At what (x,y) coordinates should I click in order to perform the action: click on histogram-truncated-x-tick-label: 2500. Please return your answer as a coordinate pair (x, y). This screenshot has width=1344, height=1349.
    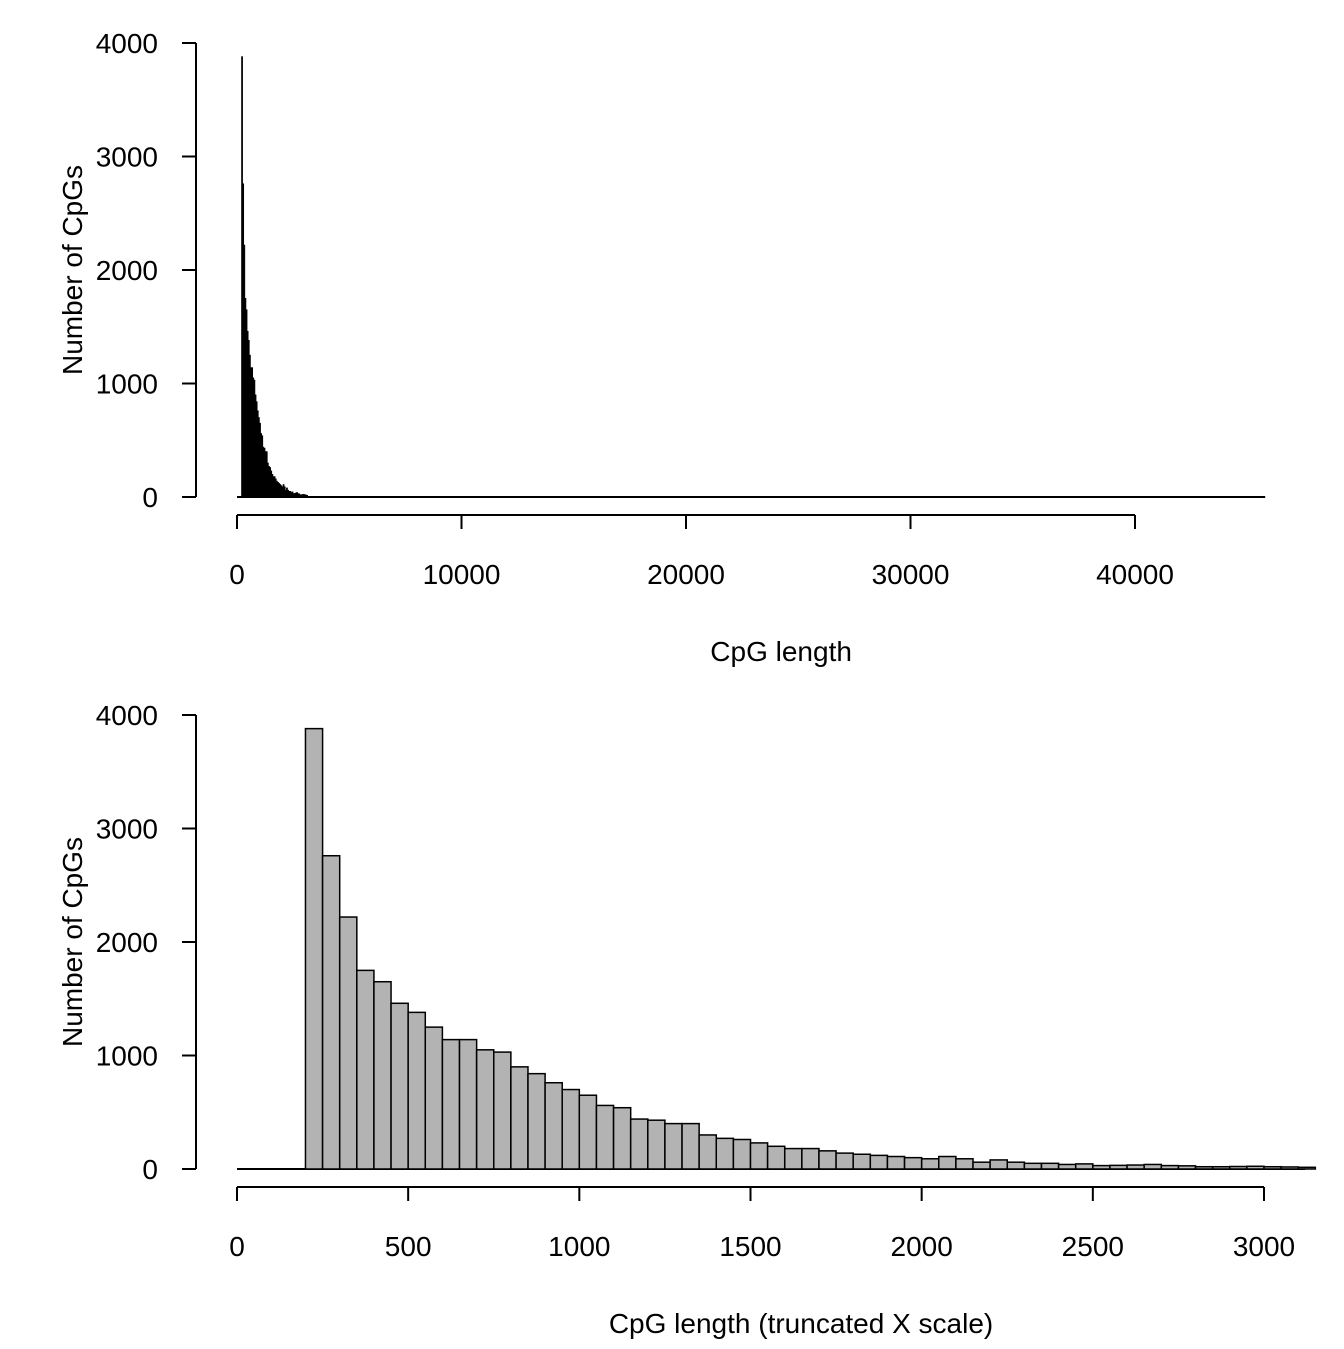
    Looking at the image, I should click on (1093, 1246).